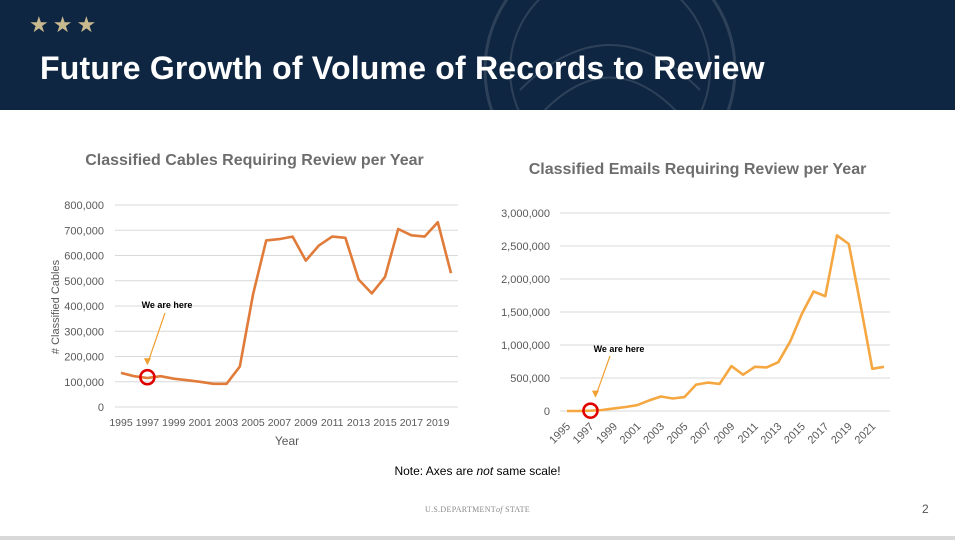 The image size is (955, 540). I want to click on cables-y-tick-label: 700,000, so click(84, 231).